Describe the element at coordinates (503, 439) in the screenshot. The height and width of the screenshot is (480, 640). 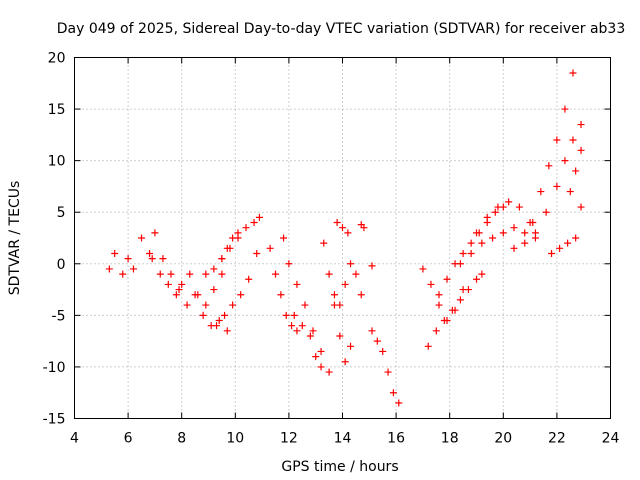
I see `x-tick-label: 20` at that location.